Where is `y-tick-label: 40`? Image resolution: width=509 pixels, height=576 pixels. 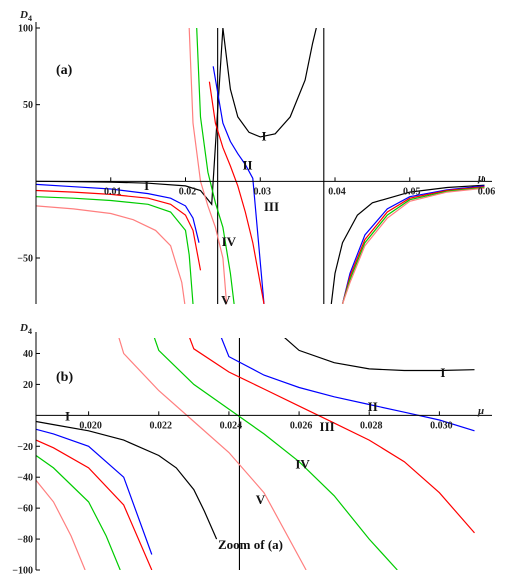 y-tick-label: 40 is located at coordinates (28, 354).